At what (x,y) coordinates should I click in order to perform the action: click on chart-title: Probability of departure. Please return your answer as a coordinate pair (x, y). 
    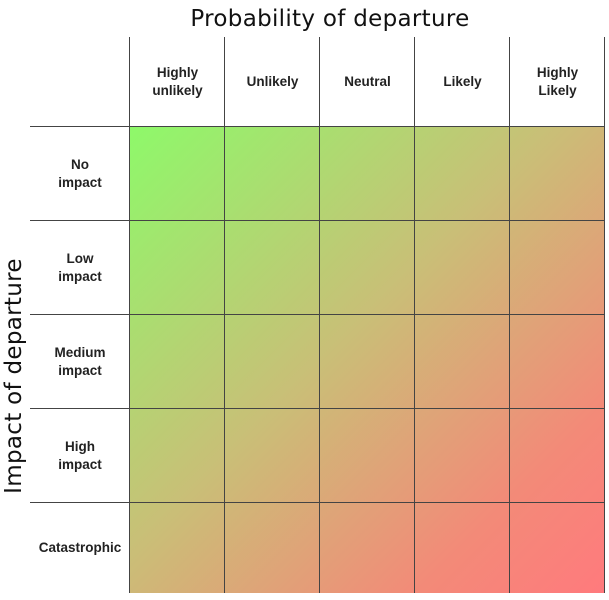
    Looking at the image, I should click on (330, 19).